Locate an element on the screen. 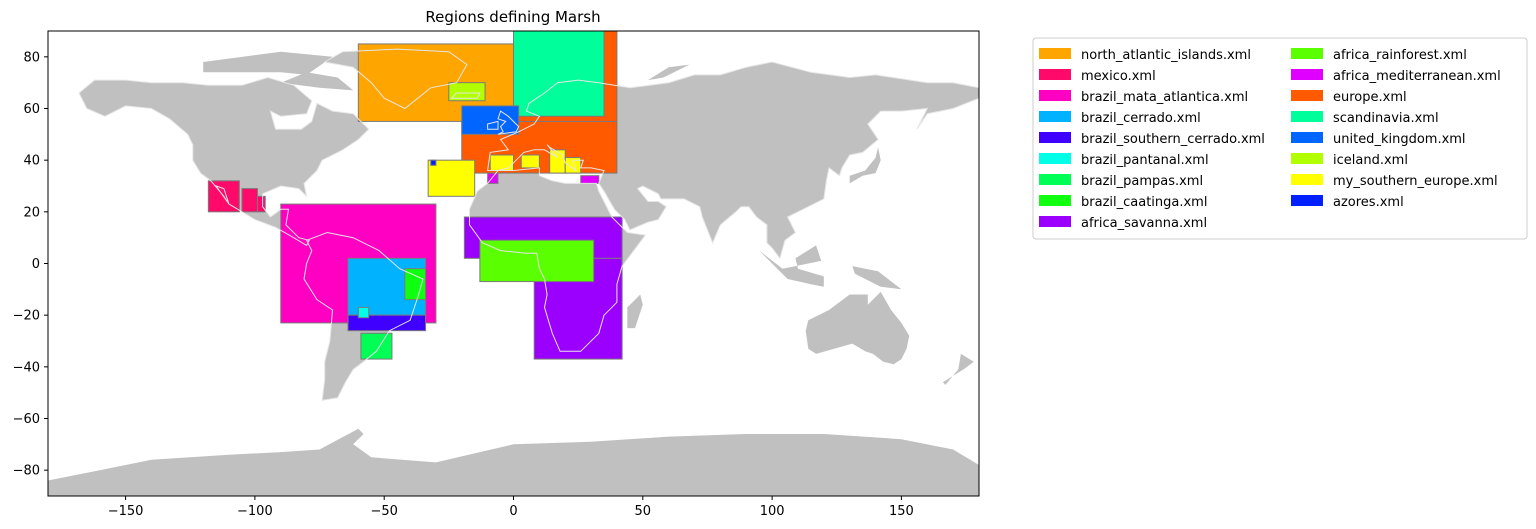  coastline-africa is located at coordinates (558, 259).